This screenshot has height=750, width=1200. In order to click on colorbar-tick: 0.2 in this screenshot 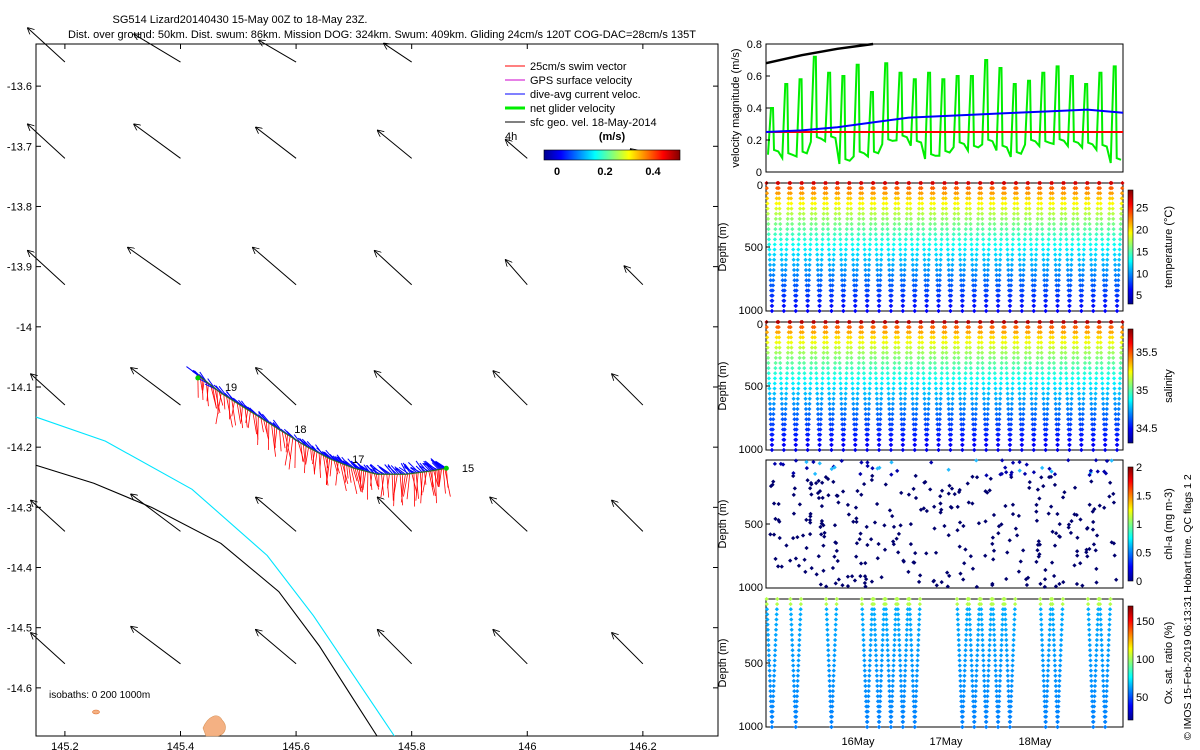, I will do `click(604, 172)`.